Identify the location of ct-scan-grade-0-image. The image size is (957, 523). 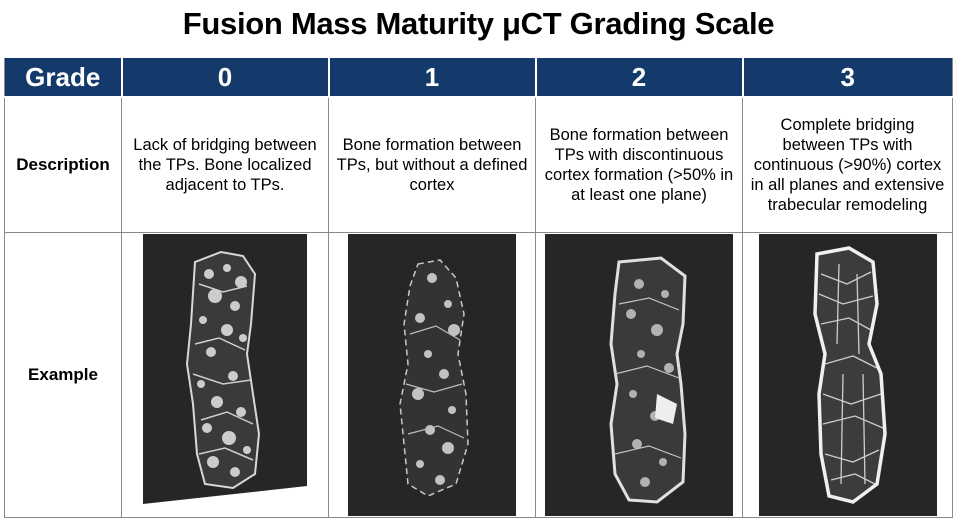
(225, 375).